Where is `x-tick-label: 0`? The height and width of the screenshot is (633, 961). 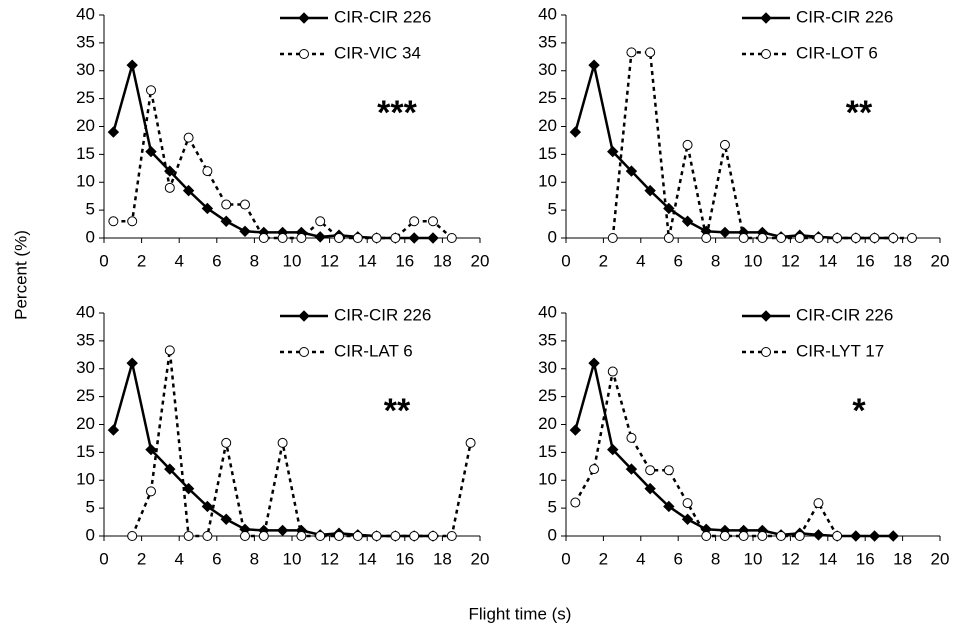 x-tick-label: 0 is located at coordinates (103, 558).